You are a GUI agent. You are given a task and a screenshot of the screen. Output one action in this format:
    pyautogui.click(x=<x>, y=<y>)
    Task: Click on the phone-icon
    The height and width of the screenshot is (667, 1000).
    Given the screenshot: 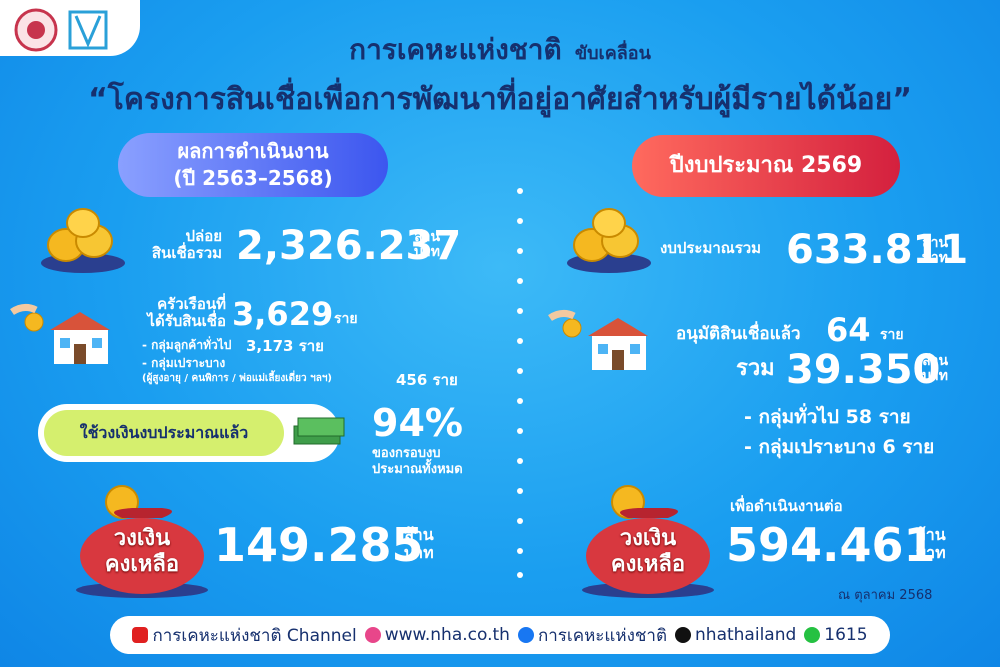 What is the action you would take?
    pyautogui.click(x=812, y=635)
    